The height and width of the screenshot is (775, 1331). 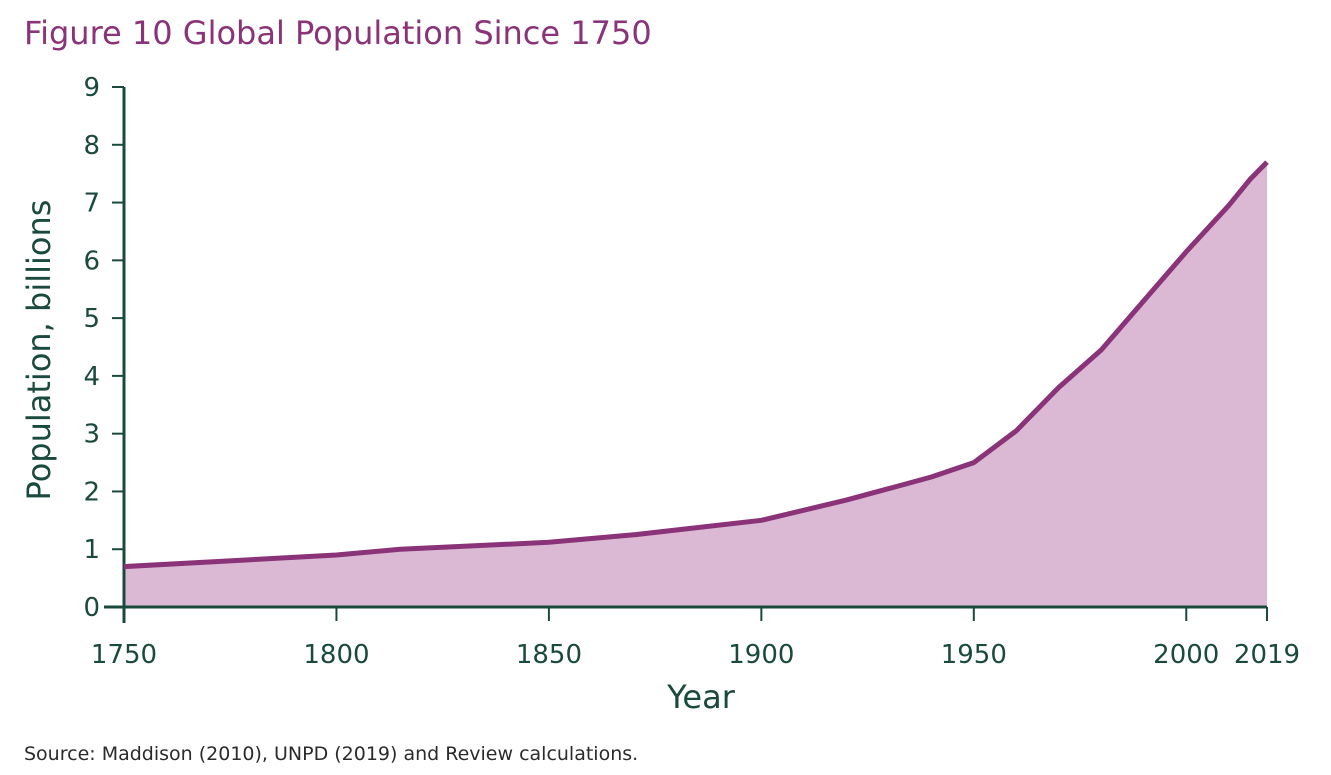 What do you see at coordinates (701, 697) in the screenshot?
I see `x-axis-label: Year` at bounding box center [701, 697].